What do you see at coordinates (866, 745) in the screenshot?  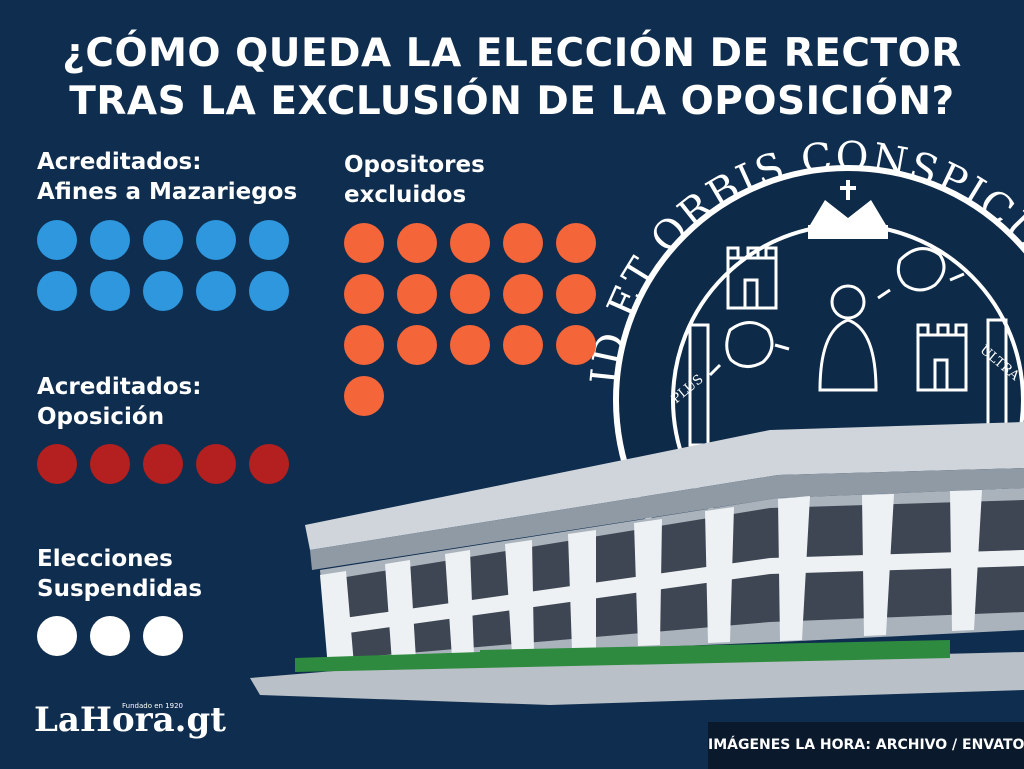 I see `image-credit: IMÁGENES LA HORA: ARCHIVO / ENVATO` at bounding box center [866, 745].